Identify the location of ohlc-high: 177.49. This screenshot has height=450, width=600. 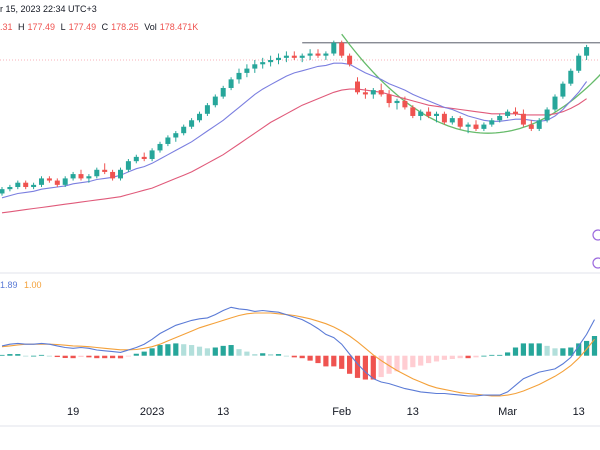
(41, 27).